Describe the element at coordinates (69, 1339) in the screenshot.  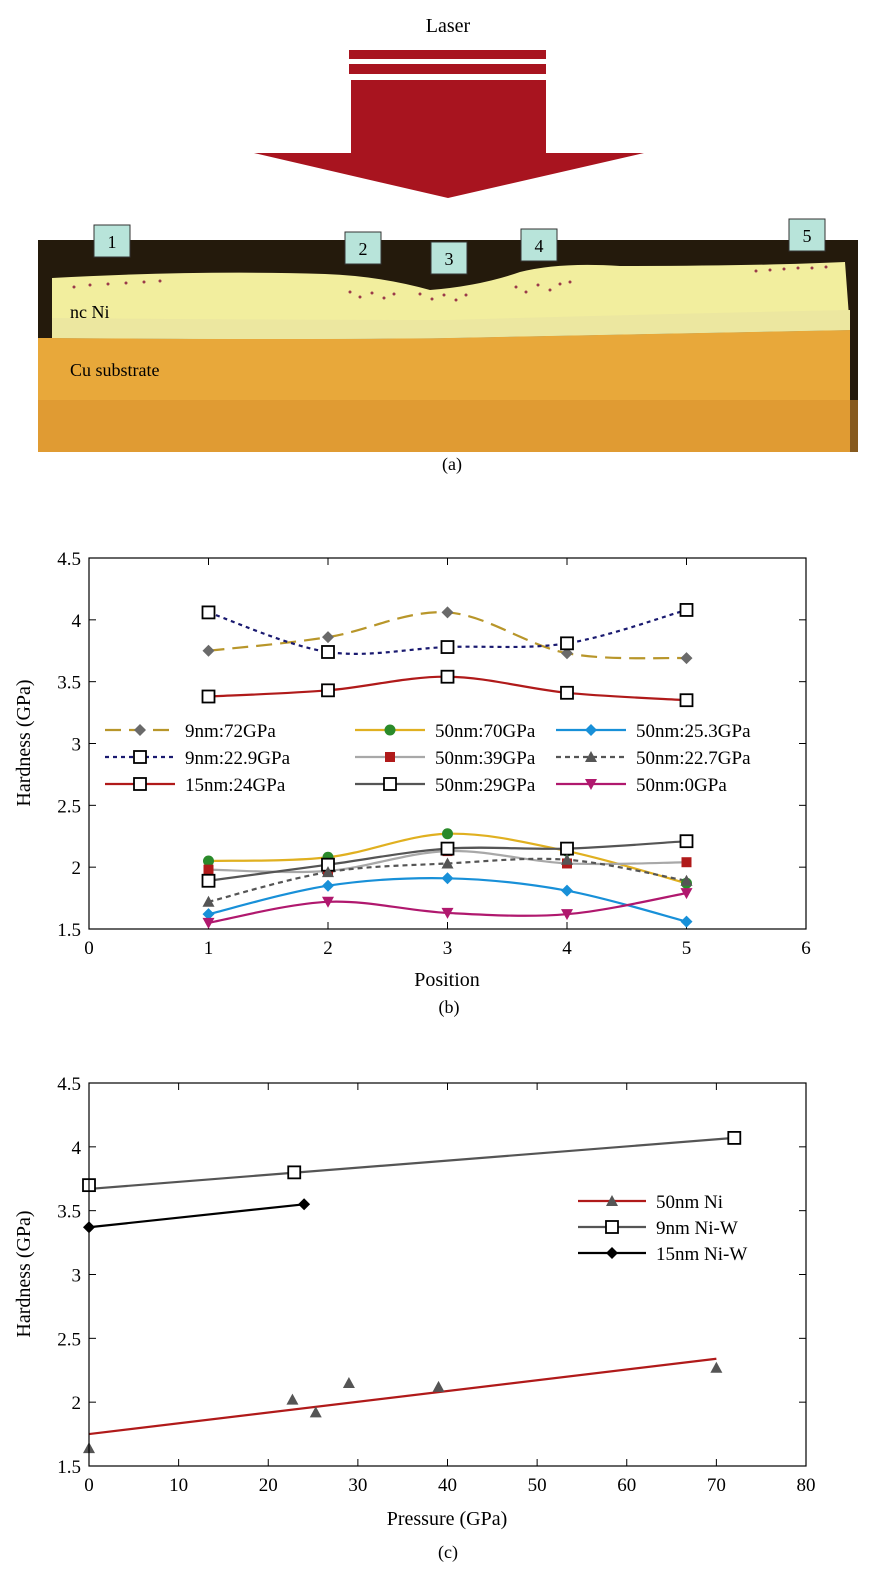
I see `chart-c-ytick-label: 2.5` at that location.